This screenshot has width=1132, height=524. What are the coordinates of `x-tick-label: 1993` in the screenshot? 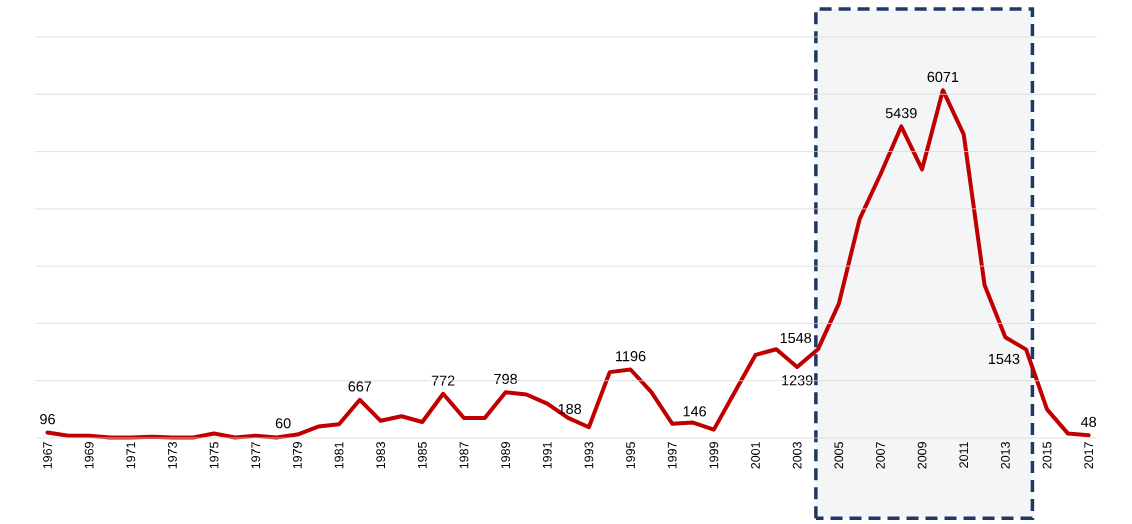 It's located at (589, 455).